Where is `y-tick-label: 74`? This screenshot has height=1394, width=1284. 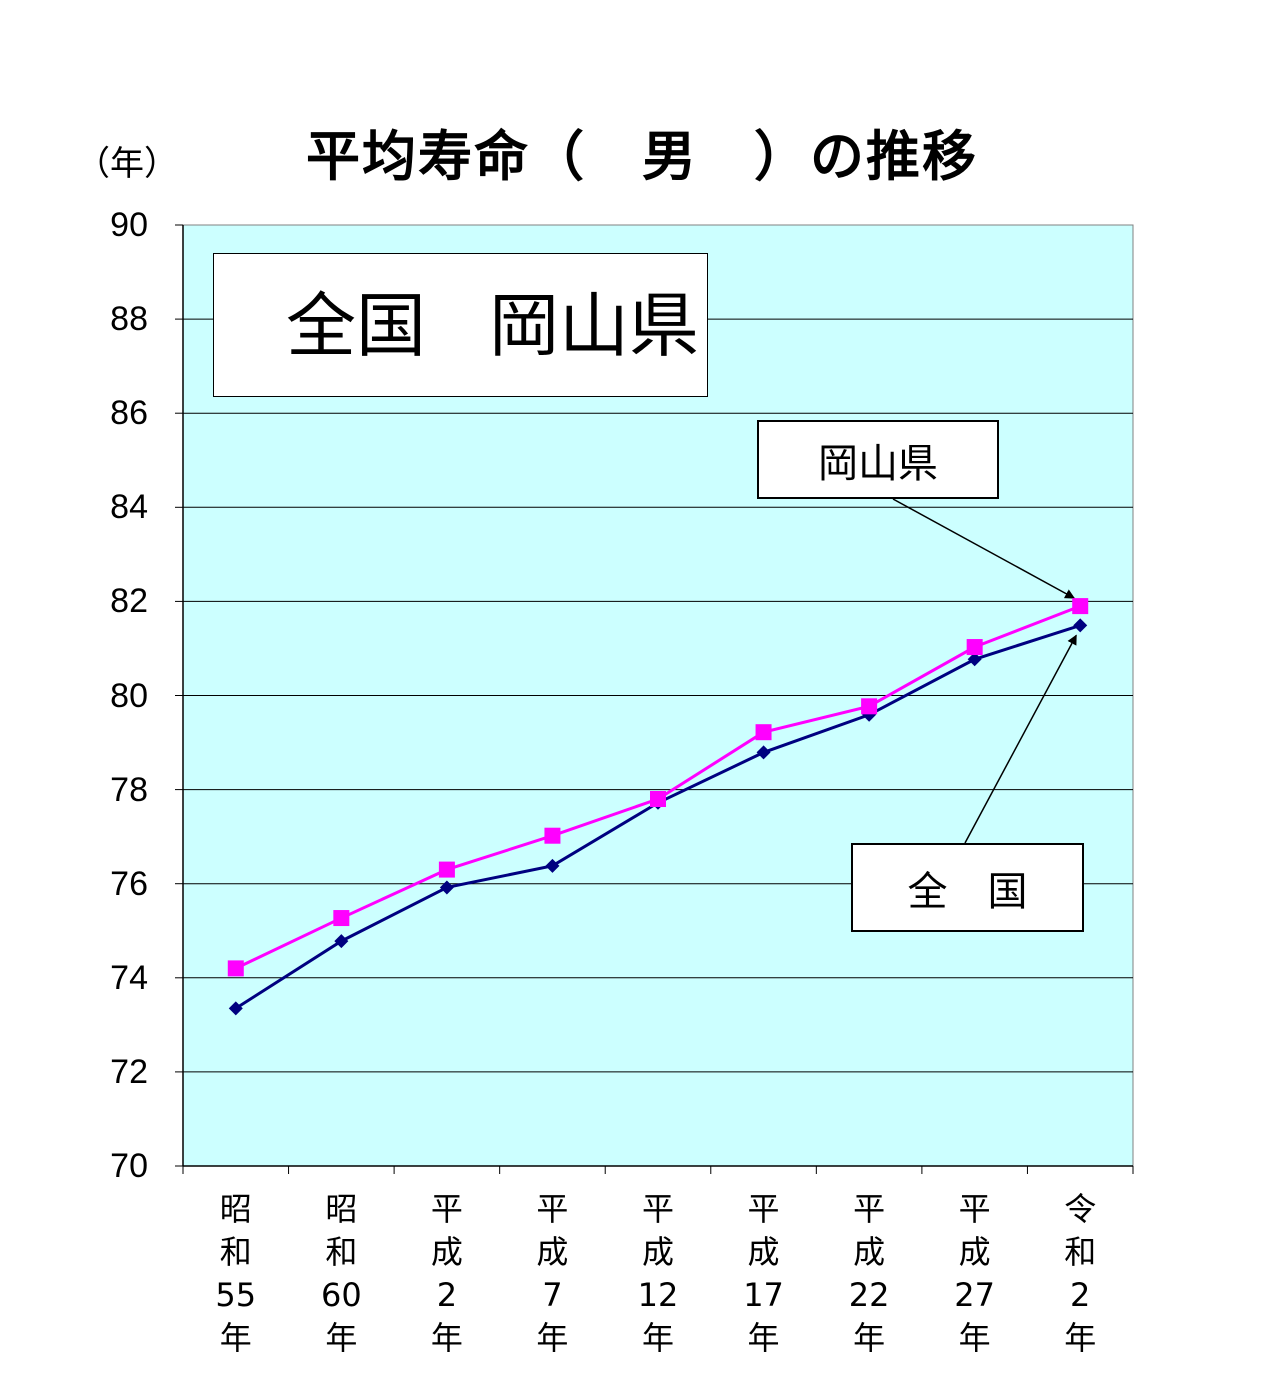 y-tick-label: 74 is located at coordinates (129, 977).